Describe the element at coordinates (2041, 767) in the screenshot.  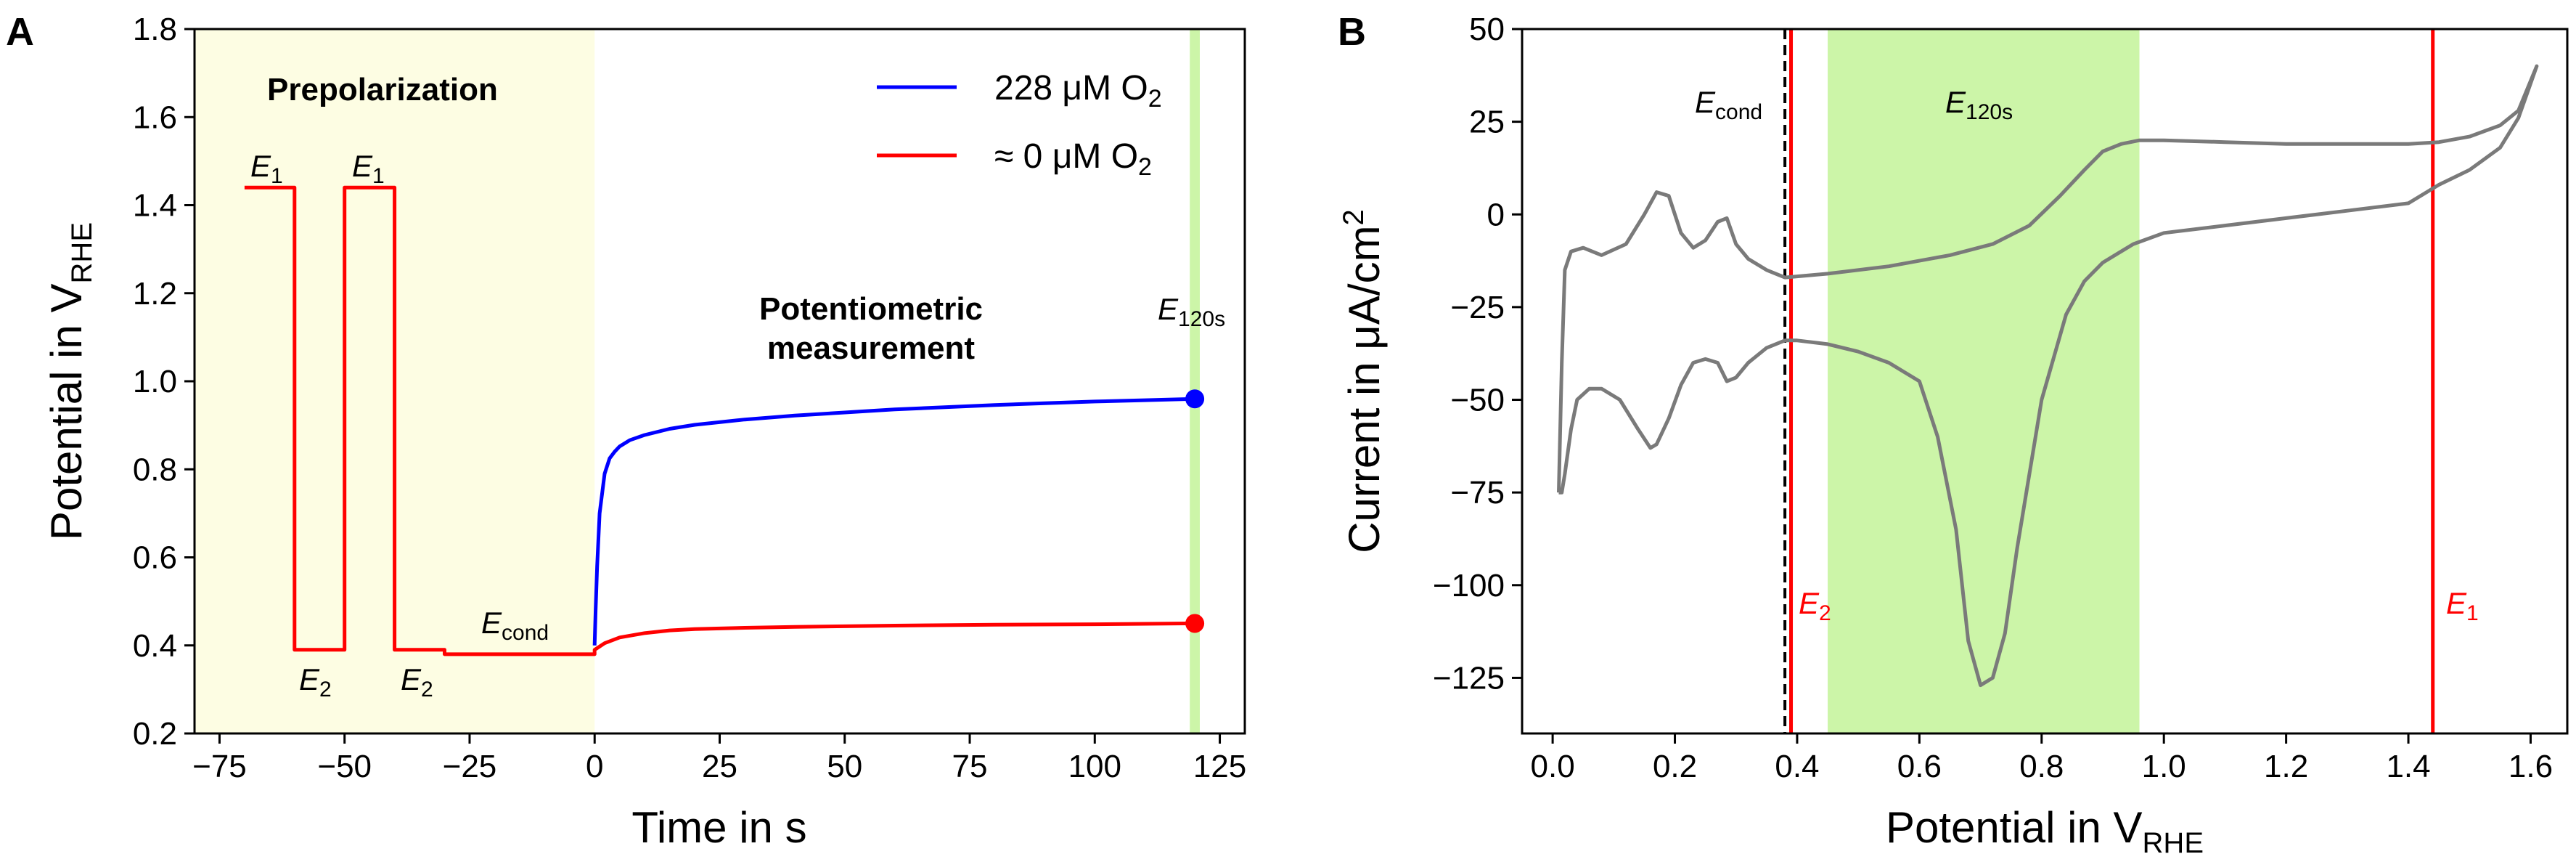
I see `x-tick-label: 0.8` at that location.